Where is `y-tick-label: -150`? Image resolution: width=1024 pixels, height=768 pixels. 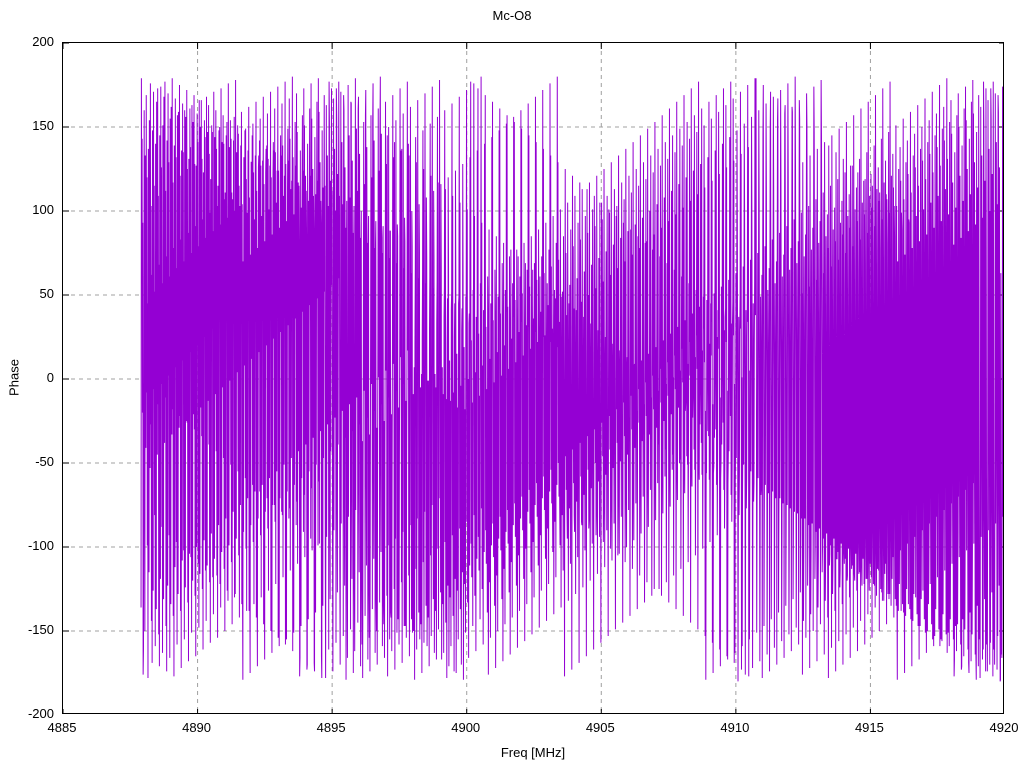
y-tick-label: -150 is located at coordinates (40, 629).